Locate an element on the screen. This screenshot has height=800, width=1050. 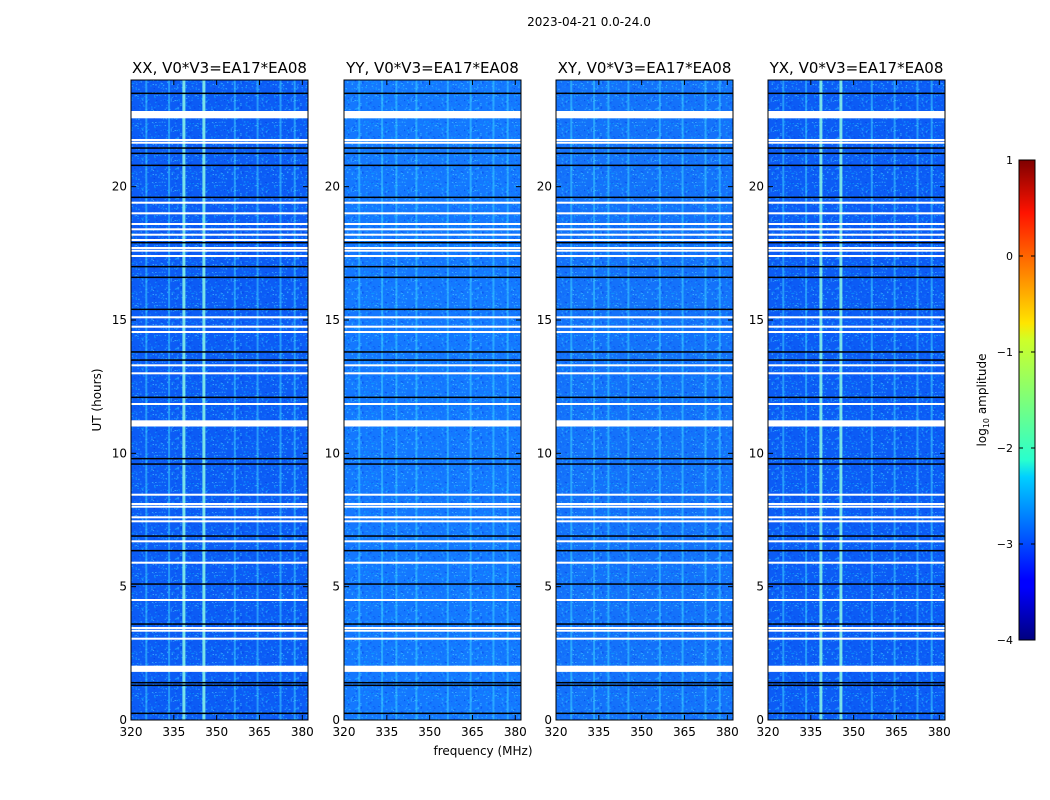
colorbar-tick-label: 0 is located at coordinates (1009, 256).